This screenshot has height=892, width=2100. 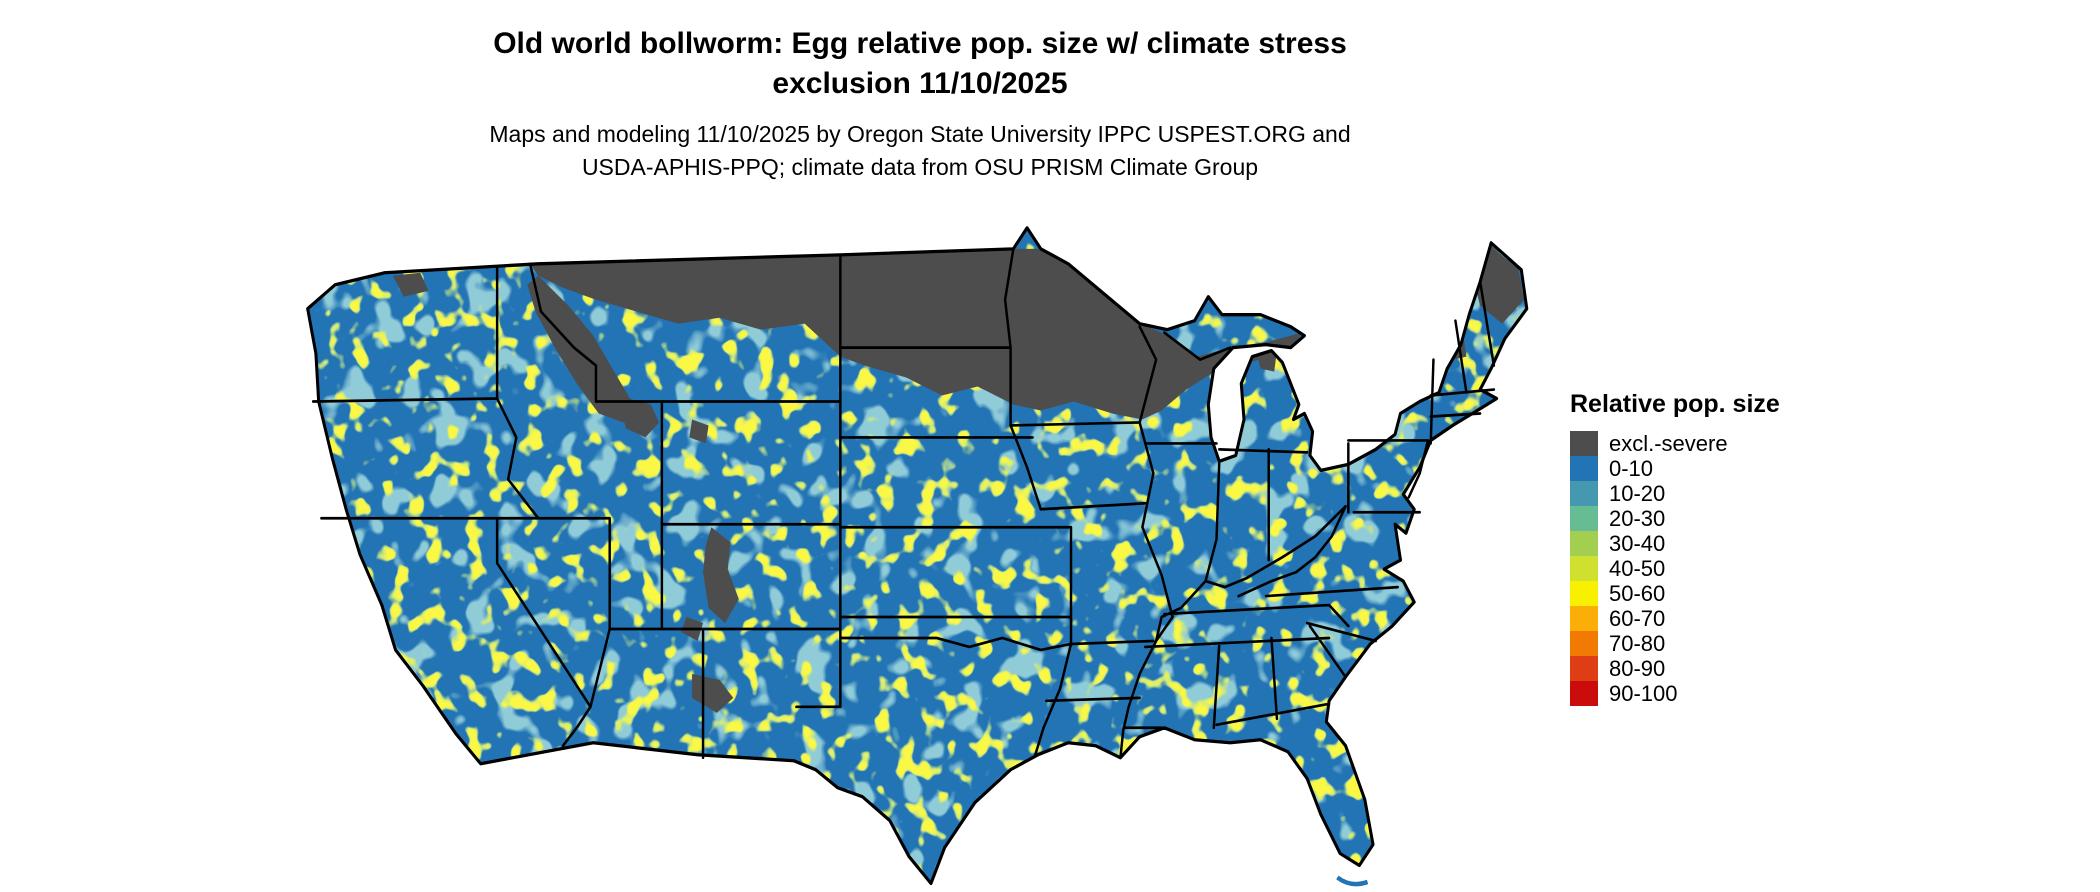 I want to click on legend-item: 90-100, so click(x=1675, y=693).